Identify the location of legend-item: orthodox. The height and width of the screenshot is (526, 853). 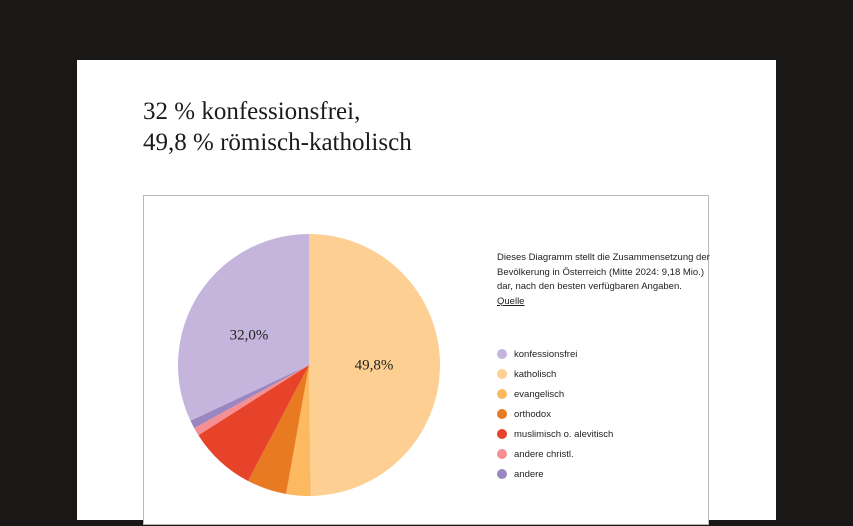
(555, 414).